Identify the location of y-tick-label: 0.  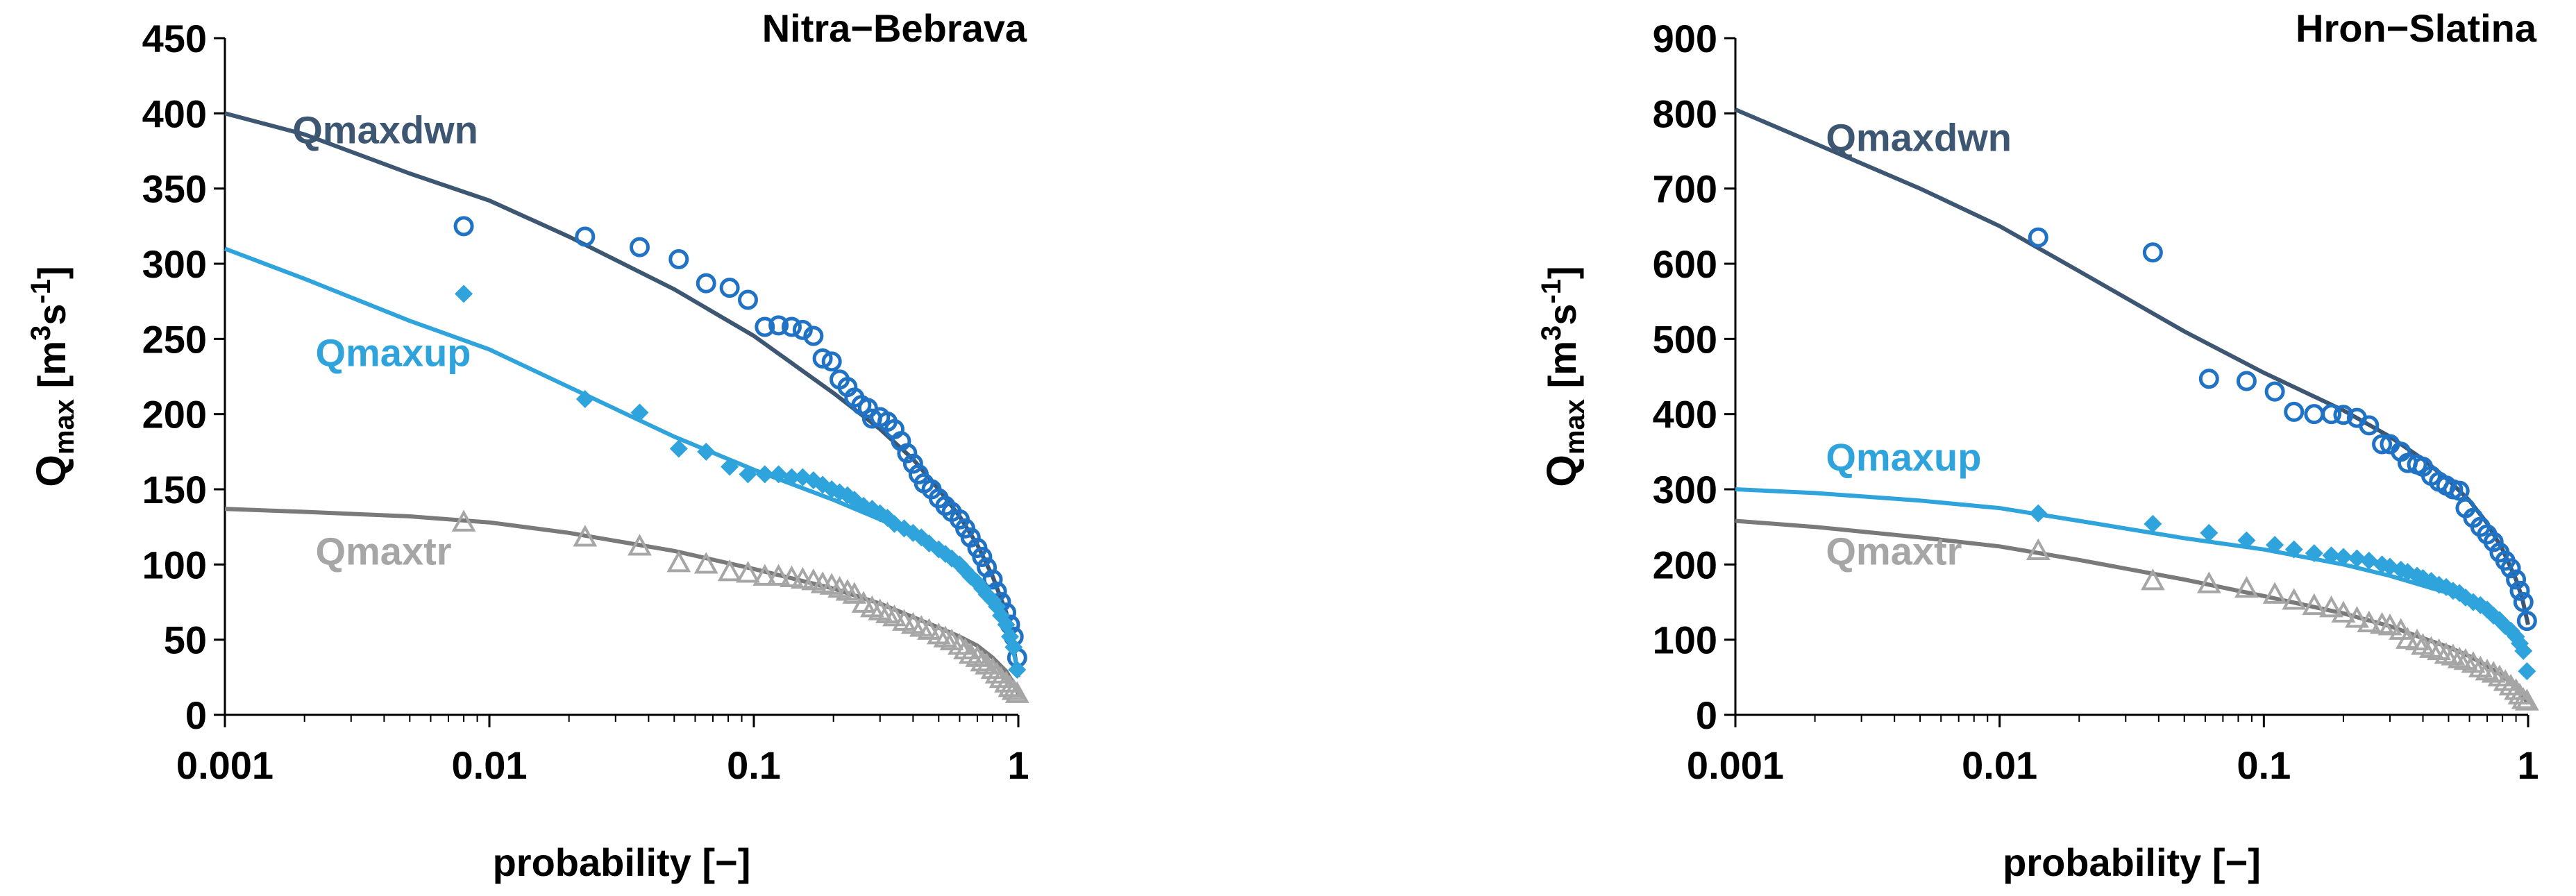
(196, 715).